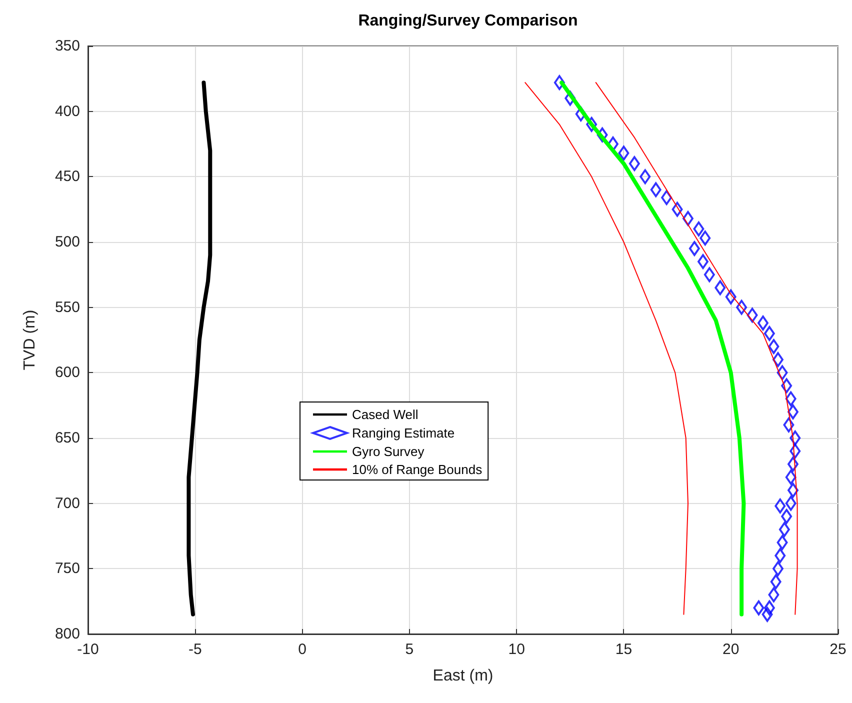  Describe the element at coordinates (468, 21) in the screenshot. I see `chart-title: Ranging/Survey Comparison` at that location.